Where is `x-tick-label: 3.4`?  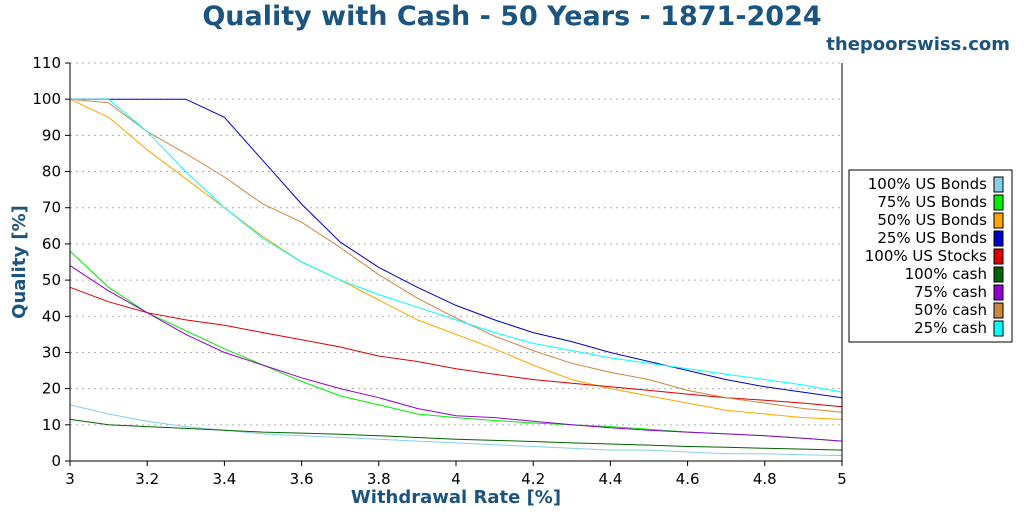 x-tick-label: 3.4 is located at coordinates (224, 479).